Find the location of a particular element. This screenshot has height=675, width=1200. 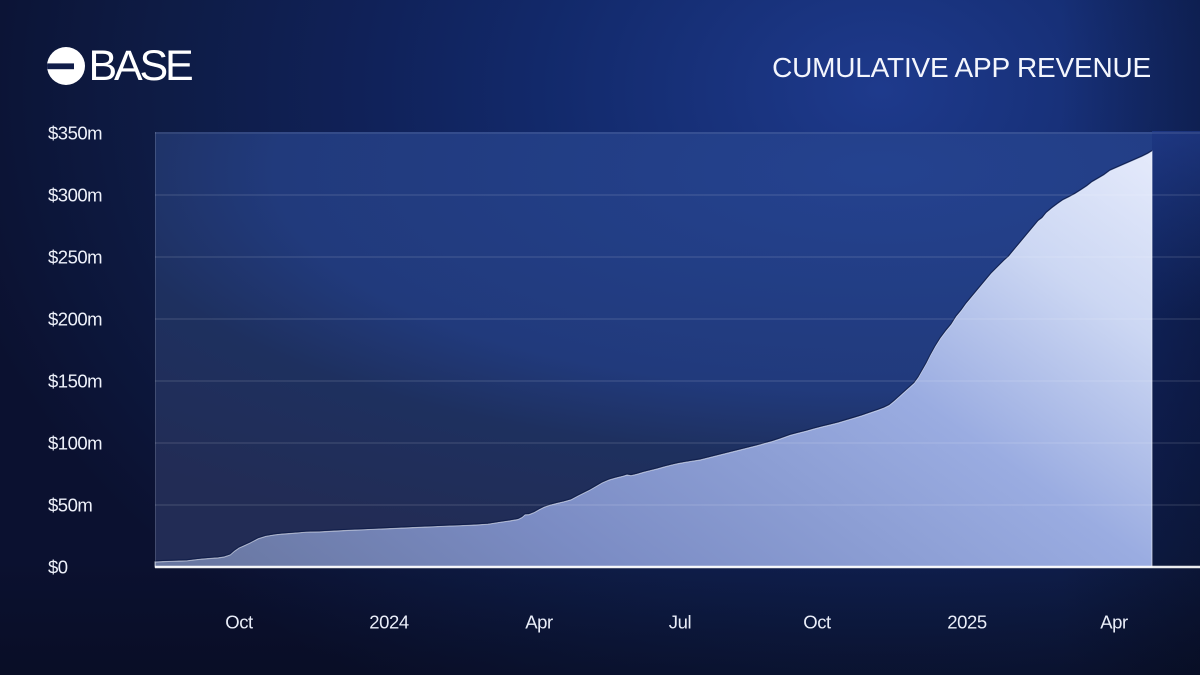

svg-text: $100m is located at coordinates (75, 443).